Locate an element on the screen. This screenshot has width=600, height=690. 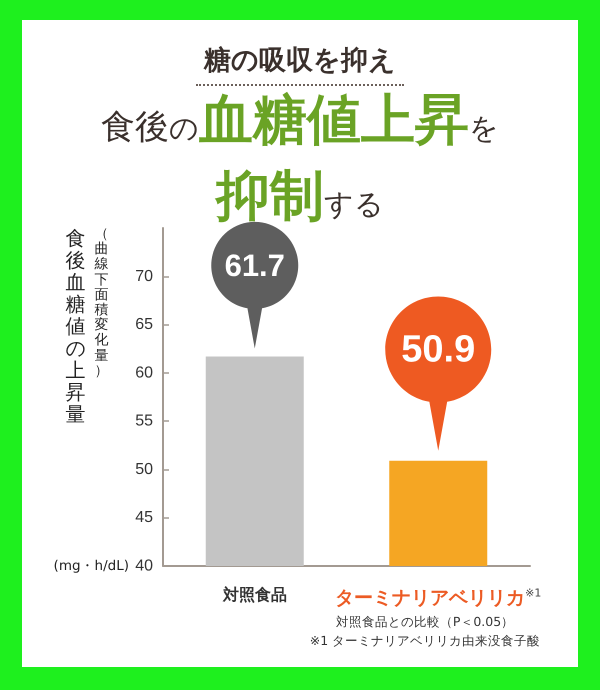
y-tick-label: 45 is located at coordinates (144, 517).